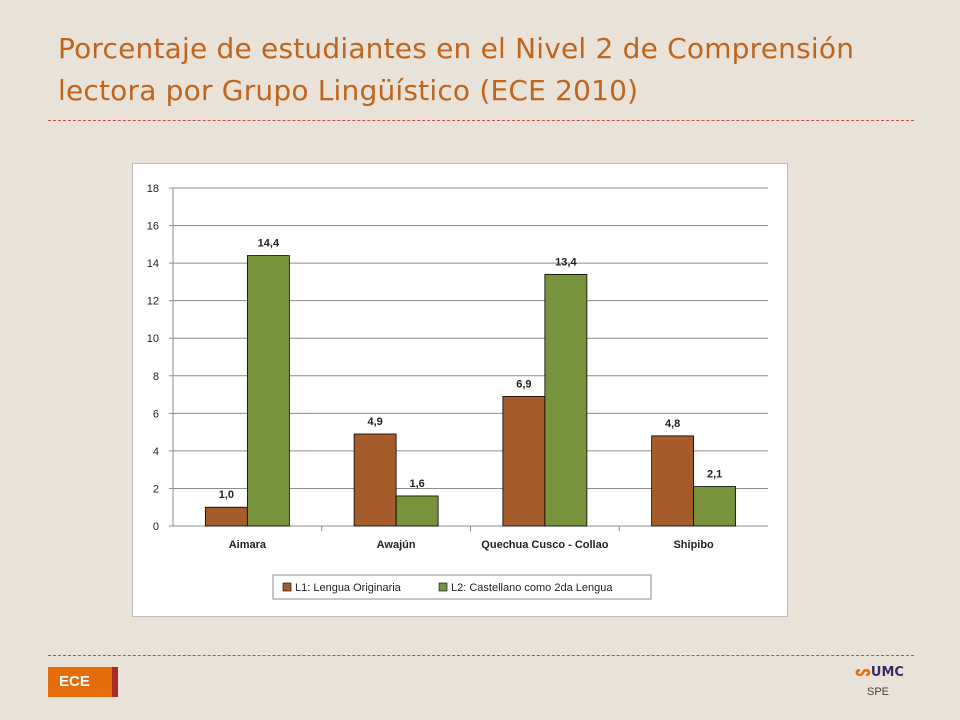  What do you see at coordinates (481, 120) in the screenshot?
I see `title-divider` at bounding box center [481, 120].